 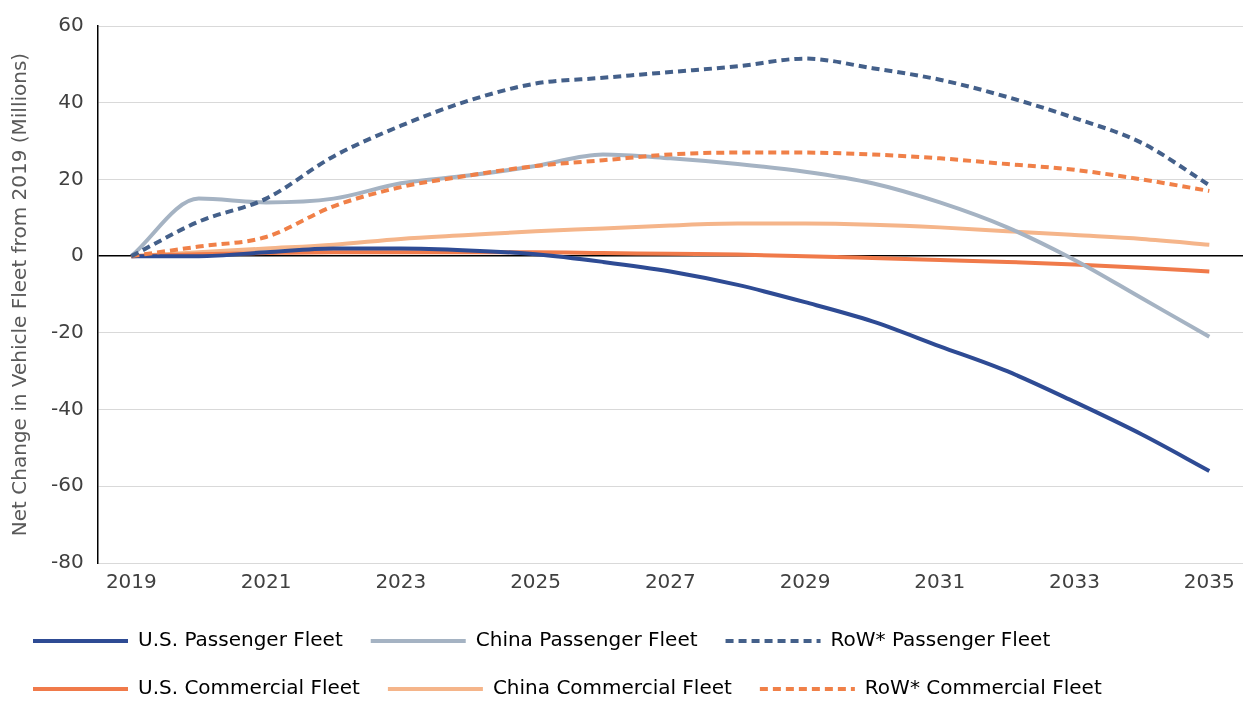 I want to click on y-tick-label: -80, so click(x=67, y=561).